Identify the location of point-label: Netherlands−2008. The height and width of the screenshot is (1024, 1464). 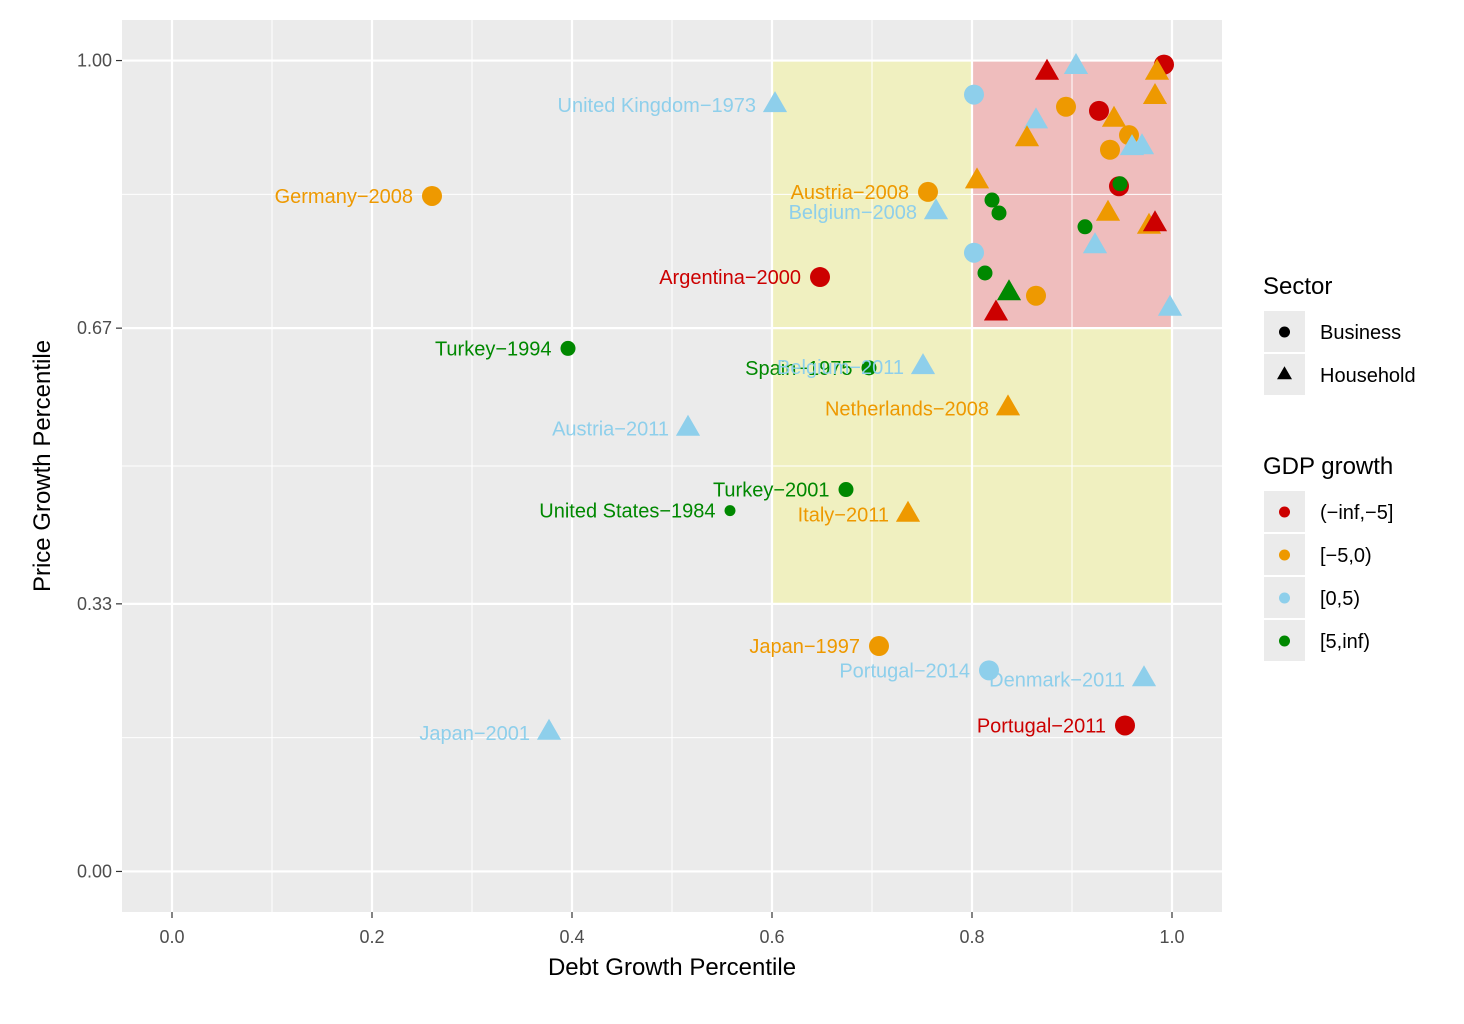
(907, 409).